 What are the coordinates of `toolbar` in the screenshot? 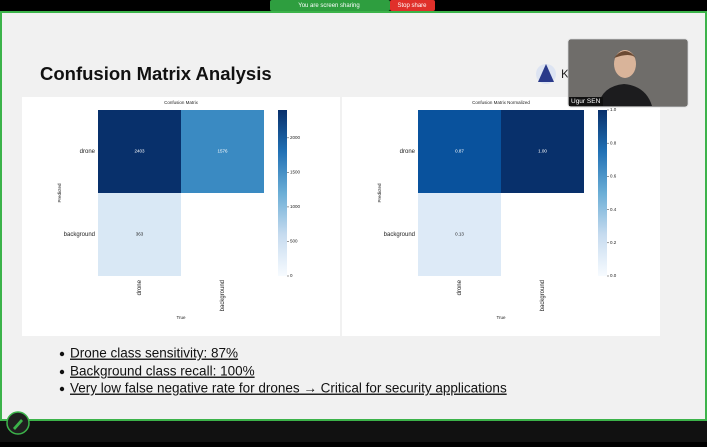 It's located at (353, 431).